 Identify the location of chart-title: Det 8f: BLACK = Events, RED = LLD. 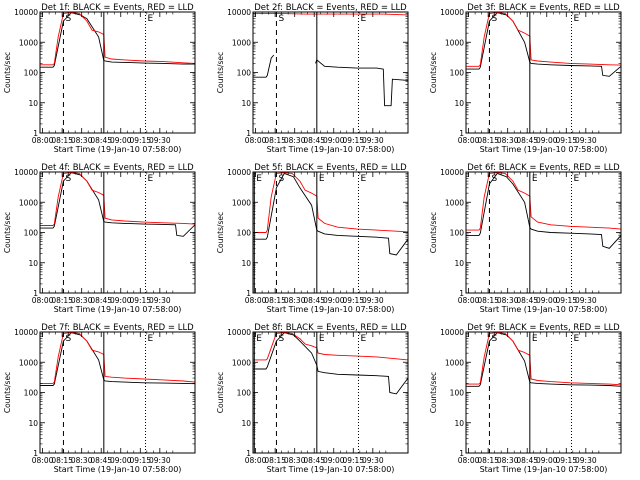
(330, 328).